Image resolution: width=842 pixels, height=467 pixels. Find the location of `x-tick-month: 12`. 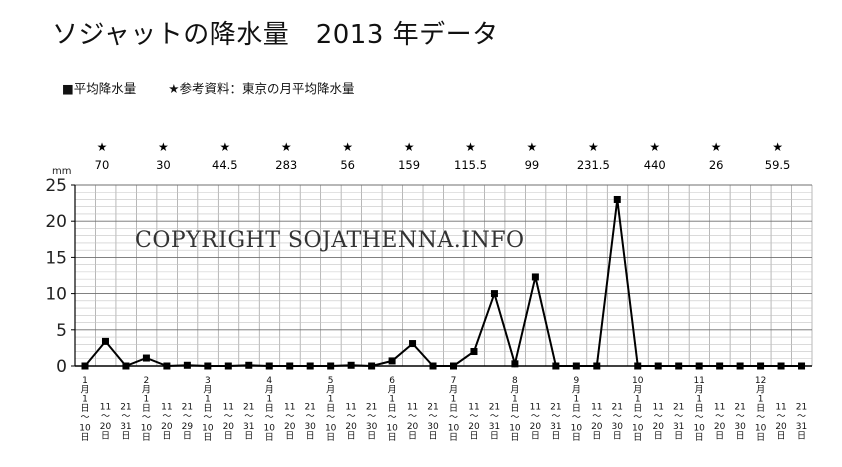

x-tick-month: 12 is located at coordinates (760, 381).